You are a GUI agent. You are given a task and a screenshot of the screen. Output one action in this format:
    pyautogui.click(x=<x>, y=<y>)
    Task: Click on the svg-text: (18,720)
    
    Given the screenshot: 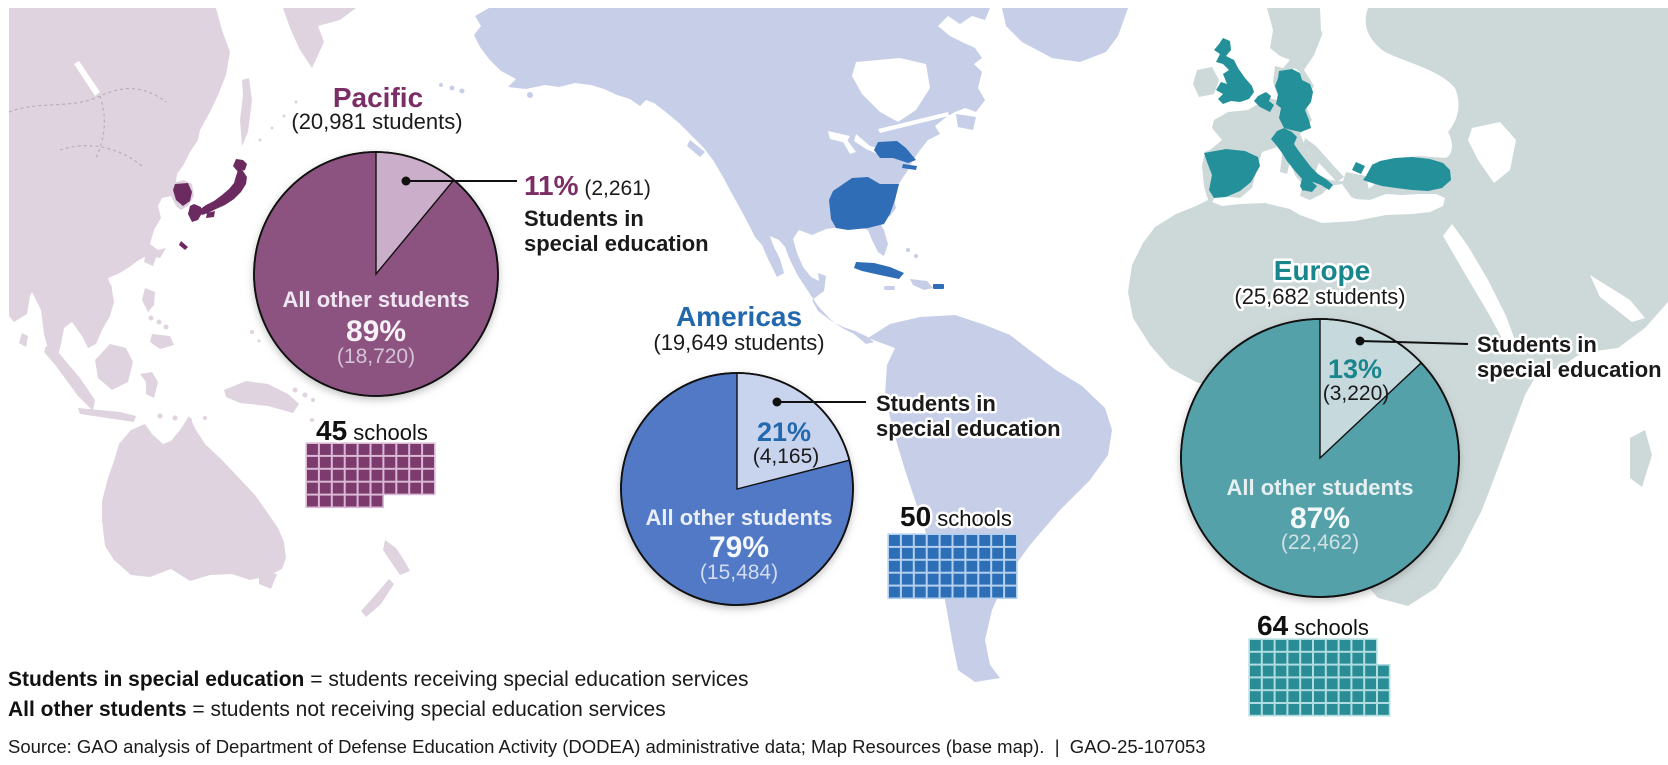 What is the action you would take?
    pyautogui.click(x=376, y=356)
    